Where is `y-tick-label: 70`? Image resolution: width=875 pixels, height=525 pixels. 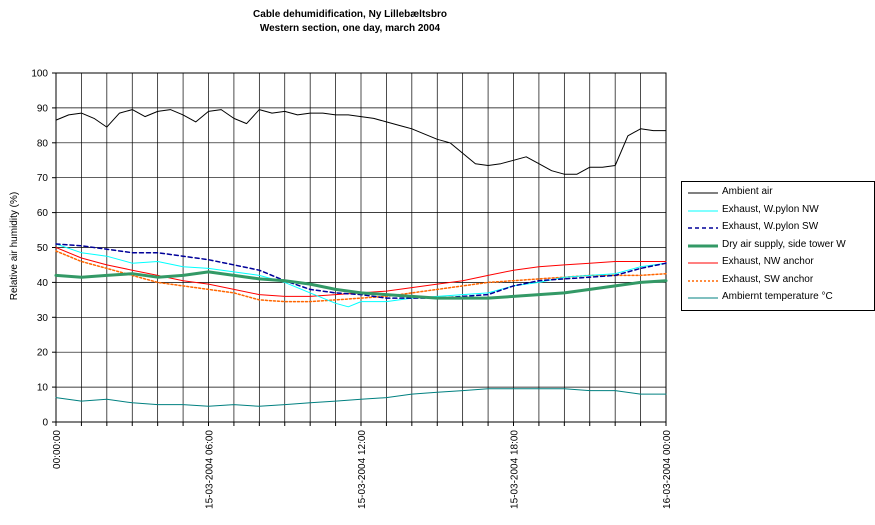 y-tick-label: 70 is located at coordinates (43, 178).